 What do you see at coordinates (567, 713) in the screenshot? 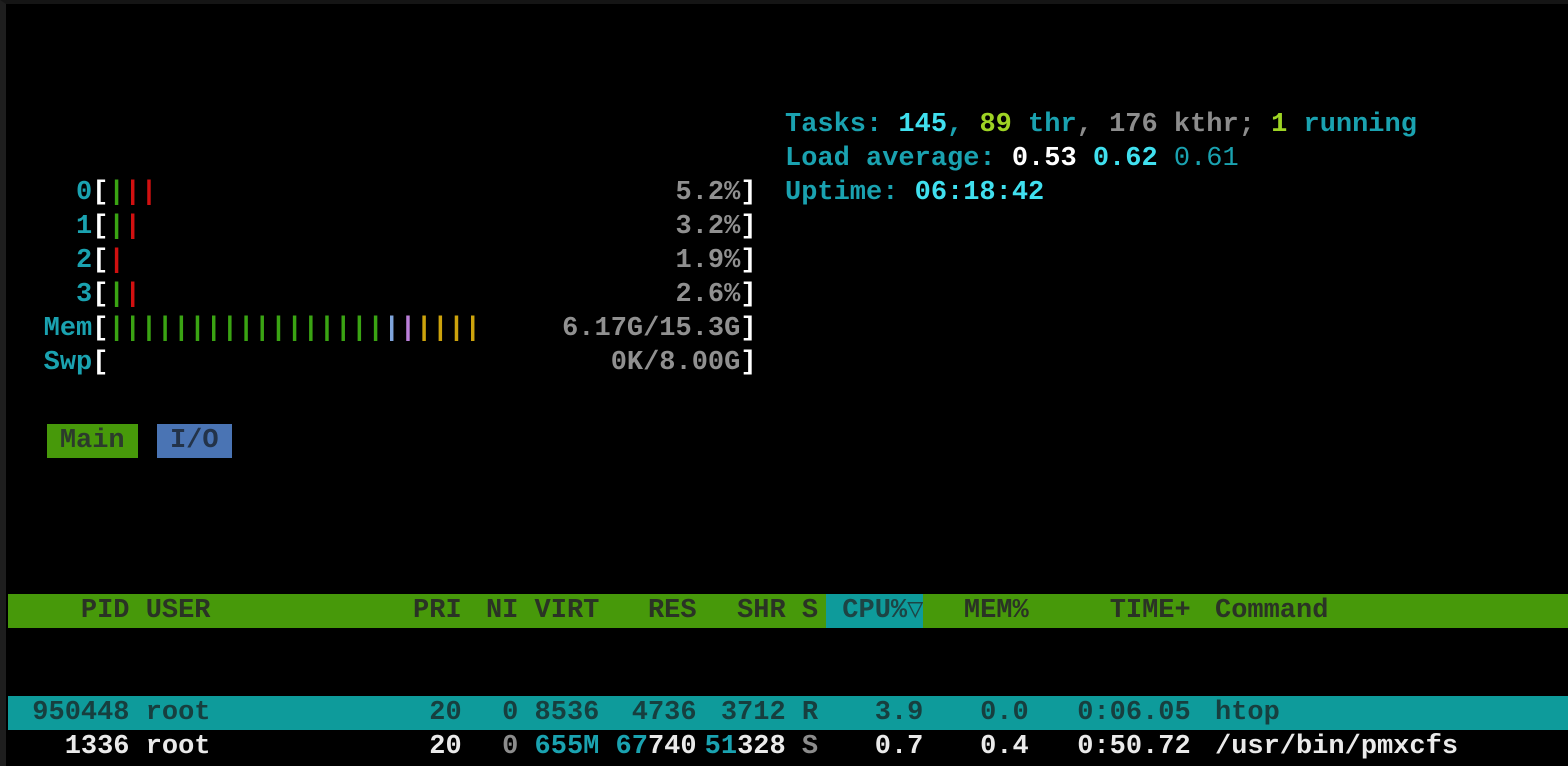
I see `text-run: 8536` at bounding box center [567, 713].